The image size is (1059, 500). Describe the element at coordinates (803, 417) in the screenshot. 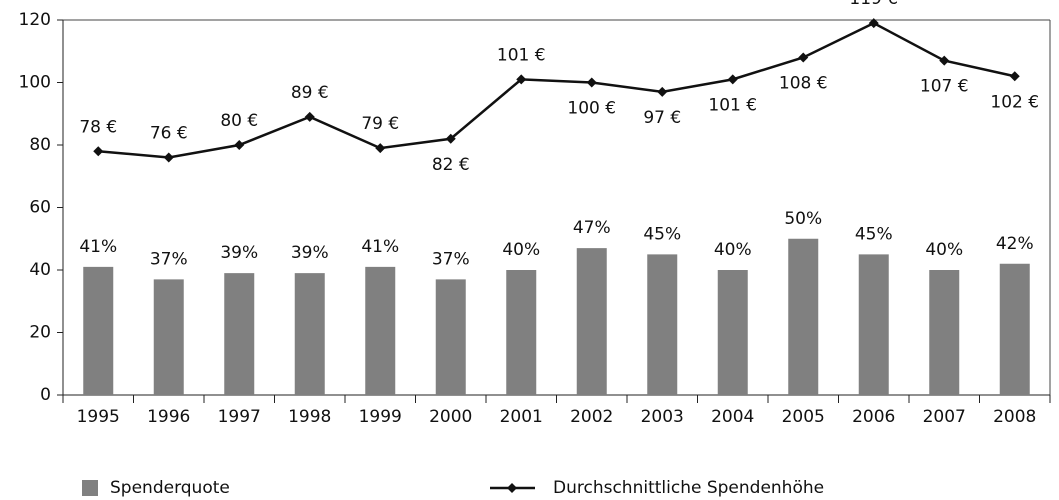

I see `x-tick-label: 2005` at that location.